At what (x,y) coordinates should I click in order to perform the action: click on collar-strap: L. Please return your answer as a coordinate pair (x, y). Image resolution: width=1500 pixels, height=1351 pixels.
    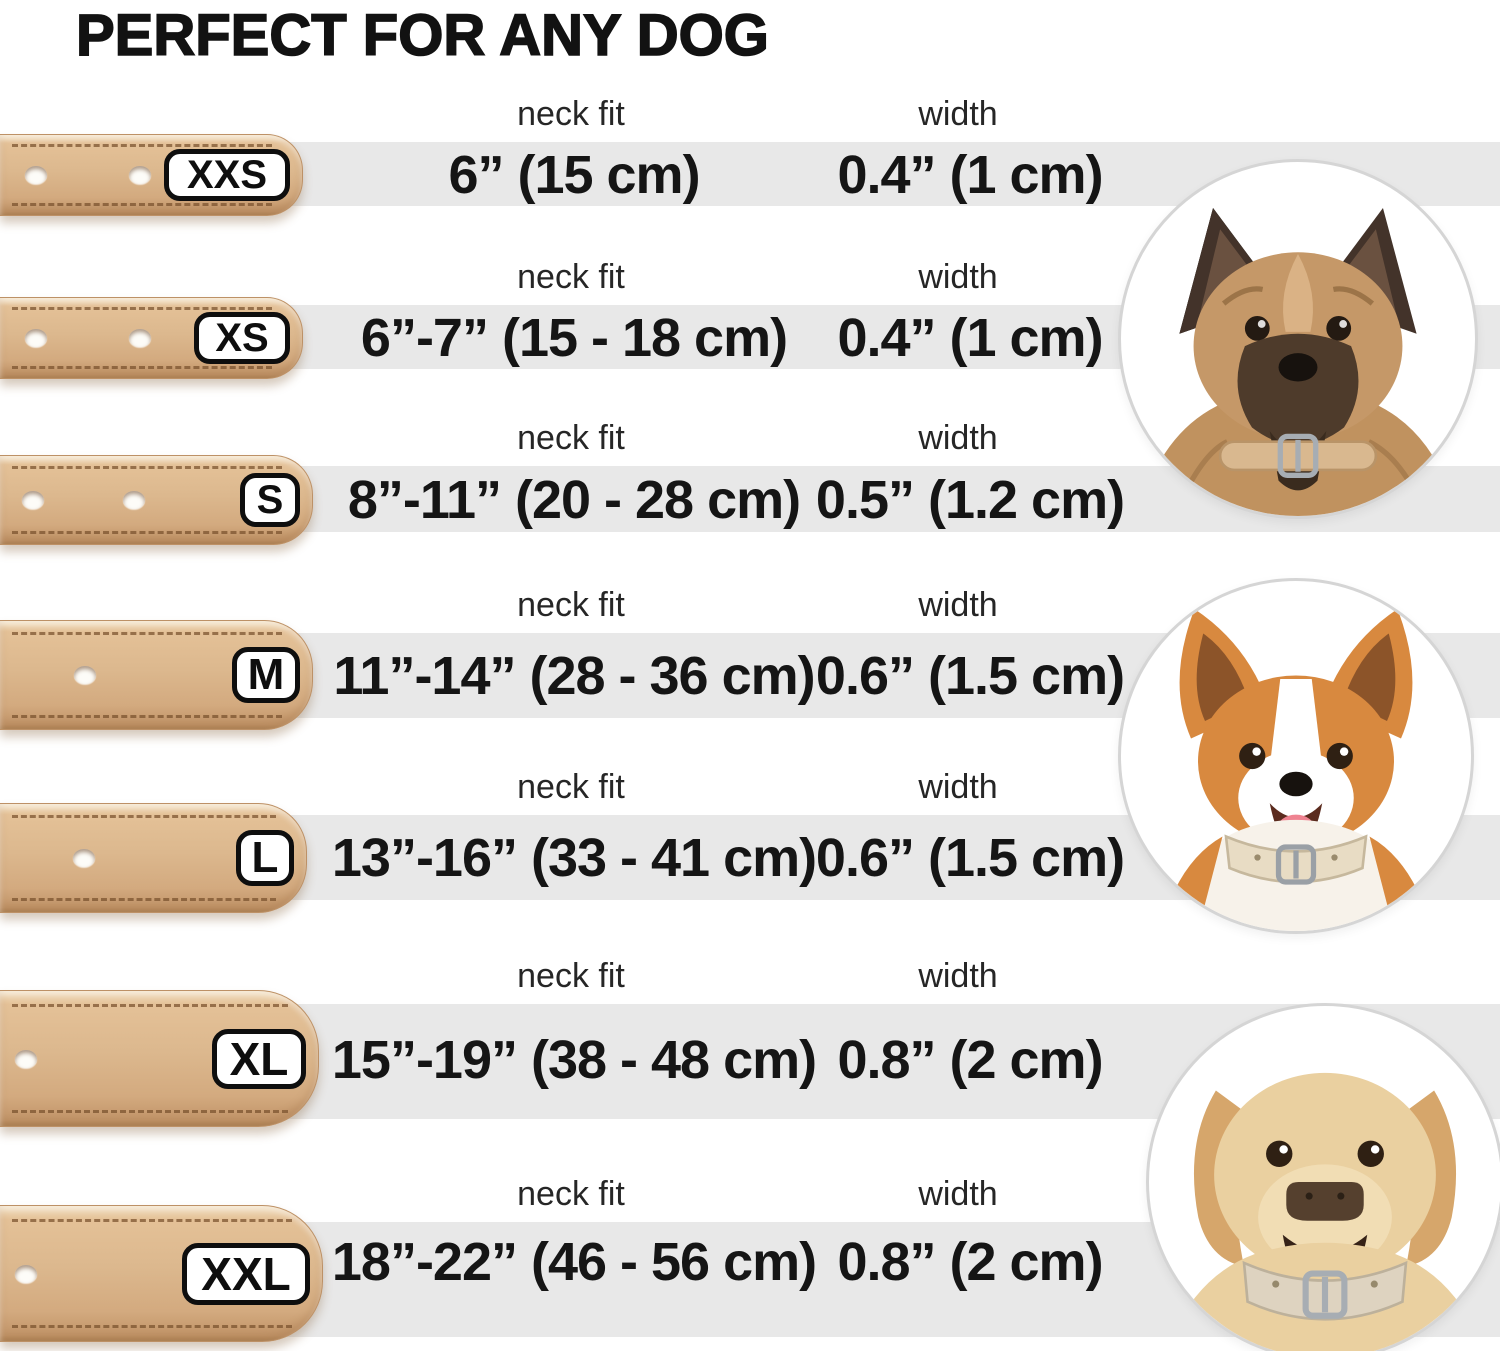
    Looking at the image, I should click on (153, 858).